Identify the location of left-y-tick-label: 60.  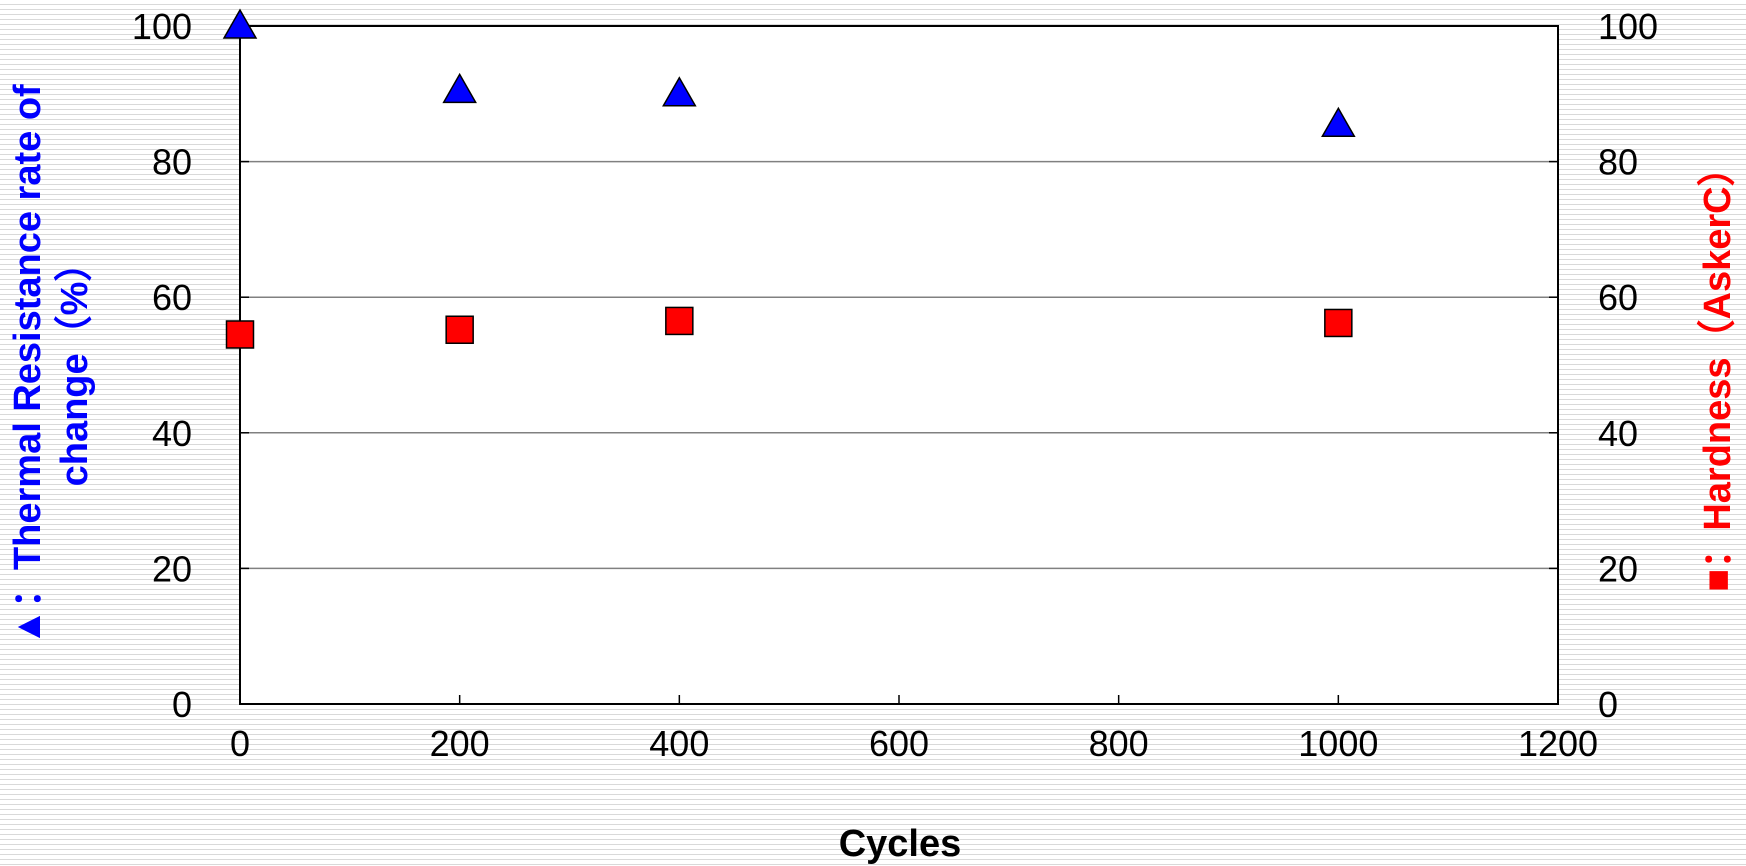
(172, 297).